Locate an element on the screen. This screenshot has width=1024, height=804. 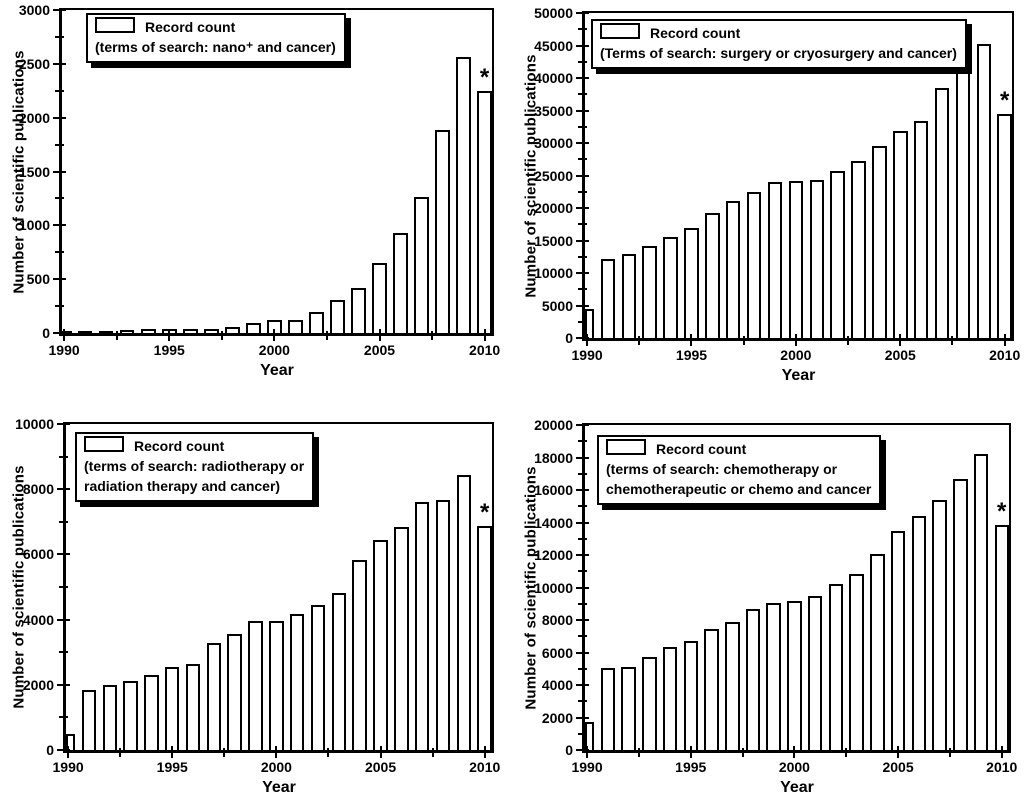
bar-1990 is located at coordinates (590, 736).